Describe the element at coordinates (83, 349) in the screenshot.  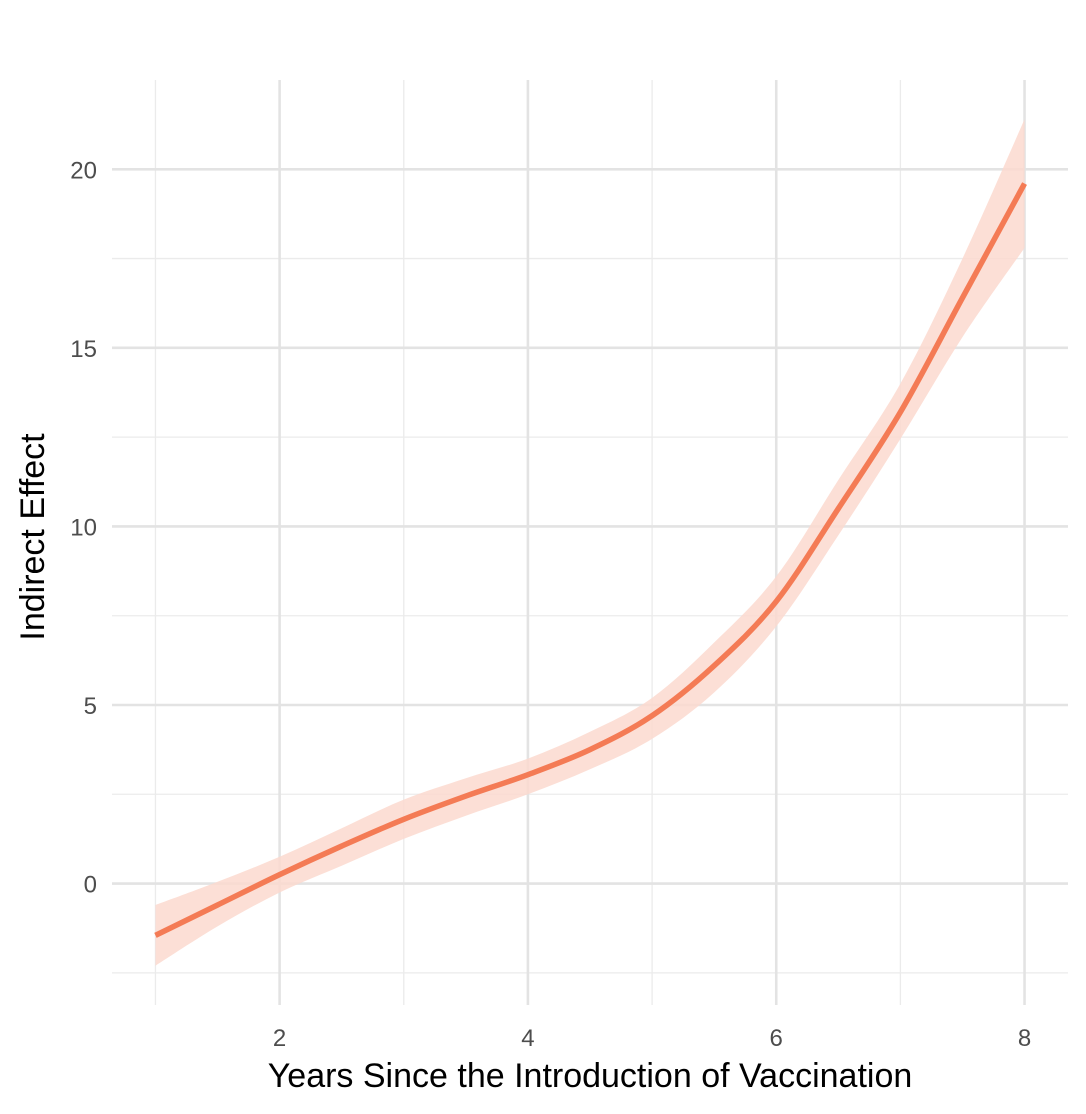
I see `y-tick-label: 15` at that location.